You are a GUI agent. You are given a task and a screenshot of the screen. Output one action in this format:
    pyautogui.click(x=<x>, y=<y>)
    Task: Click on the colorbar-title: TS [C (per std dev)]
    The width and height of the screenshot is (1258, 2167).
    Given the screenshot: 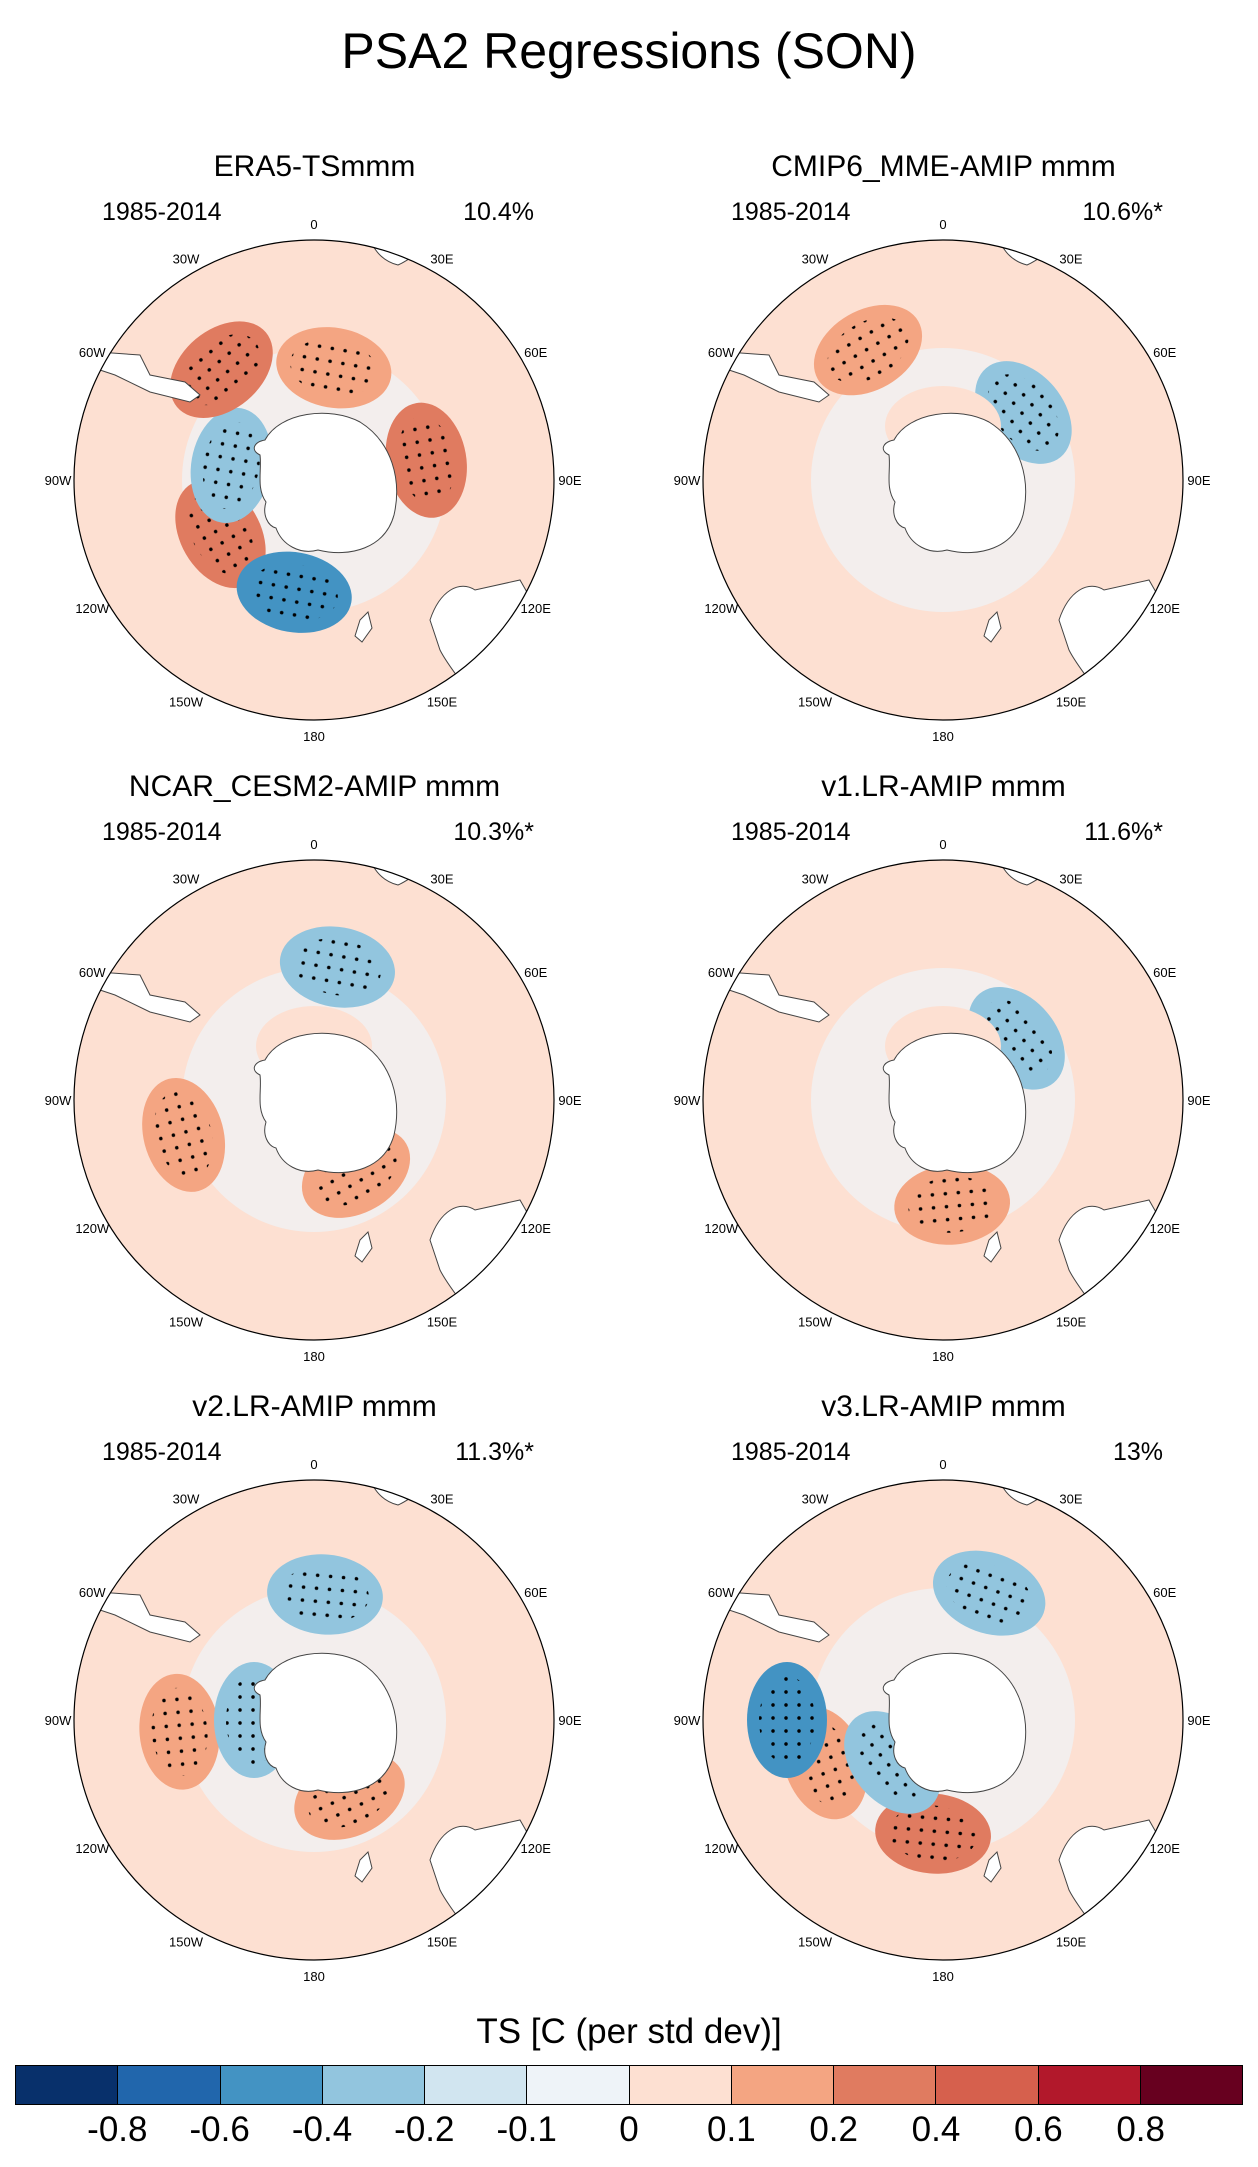 What is the action you would take?
    pyautogui.click(x=629, y=2031)
    